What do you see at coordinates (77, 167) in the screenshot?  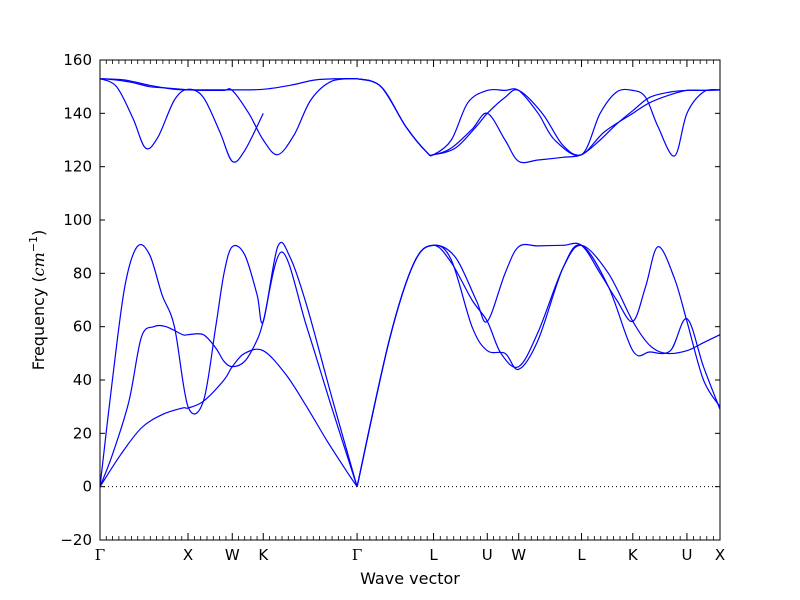 I see `y-tick-label: 120` at bounding box center [77, 167].